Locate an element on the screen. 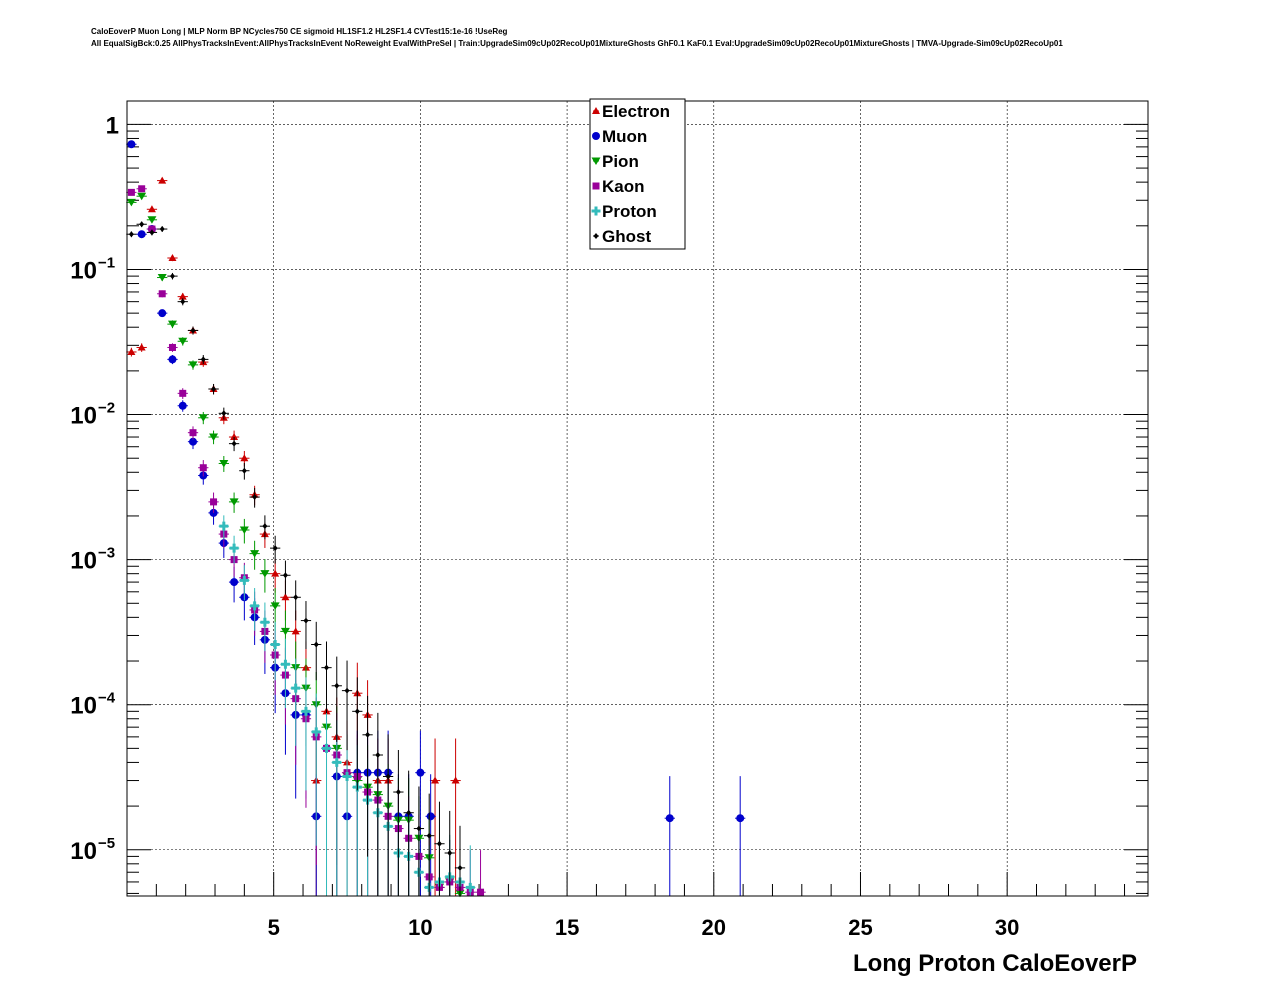 The image size is (1276, 996). legend-entry: Muon is located at coordinates (619, 136).